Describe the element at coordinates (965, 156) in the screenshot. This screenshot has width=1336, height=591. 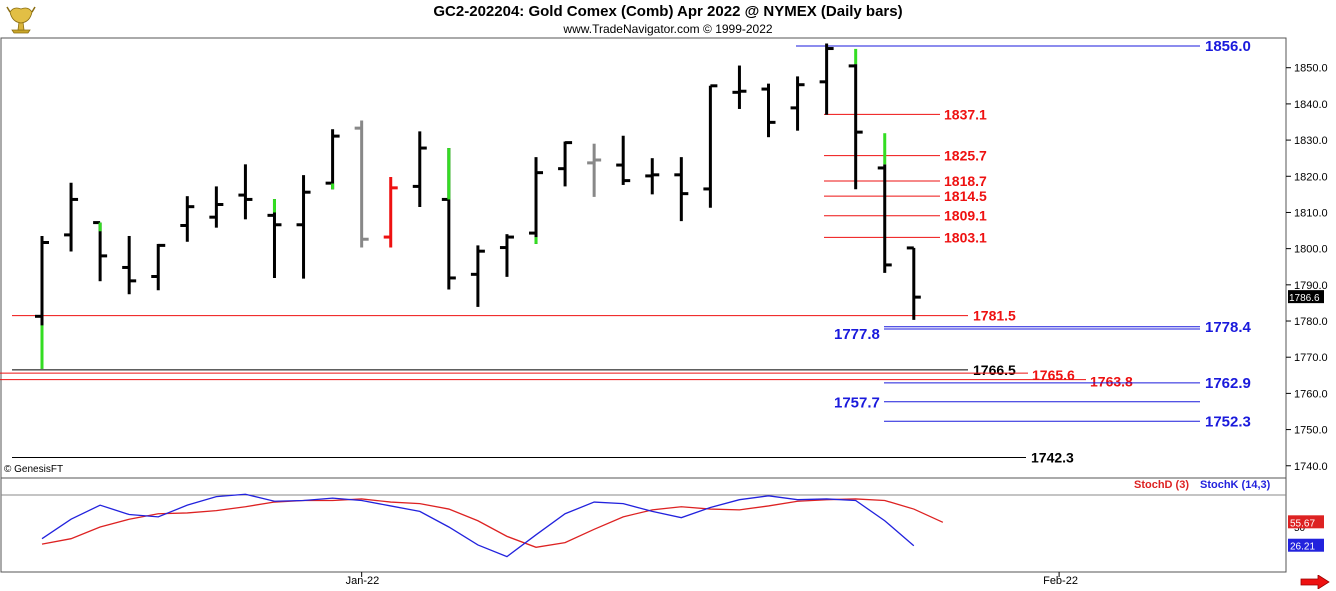
I see `level-label-1825-7: 1825.7` at that location.